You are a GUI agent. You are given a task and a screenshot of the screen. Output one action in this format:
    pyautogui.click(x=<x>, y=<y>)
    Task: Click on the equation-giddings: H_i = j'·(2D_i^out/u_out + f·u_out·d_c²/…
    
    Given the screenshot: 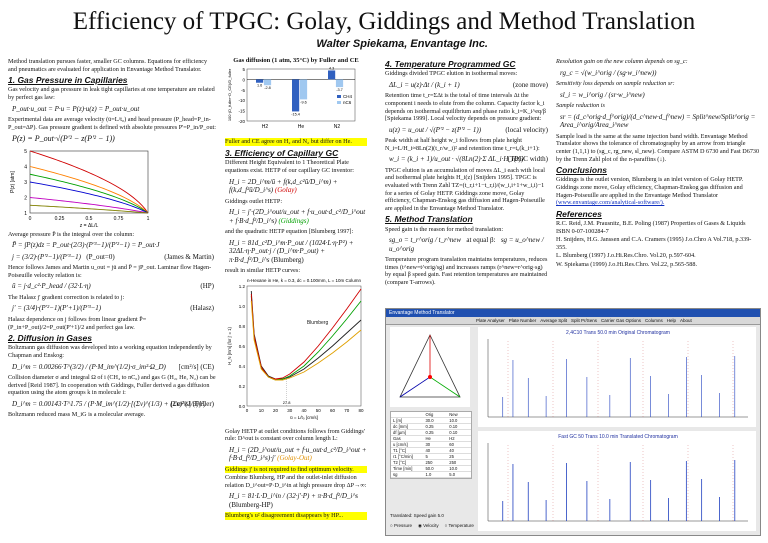 What is the action you would take?
    pyautogui.click(x=297, y=216)
    